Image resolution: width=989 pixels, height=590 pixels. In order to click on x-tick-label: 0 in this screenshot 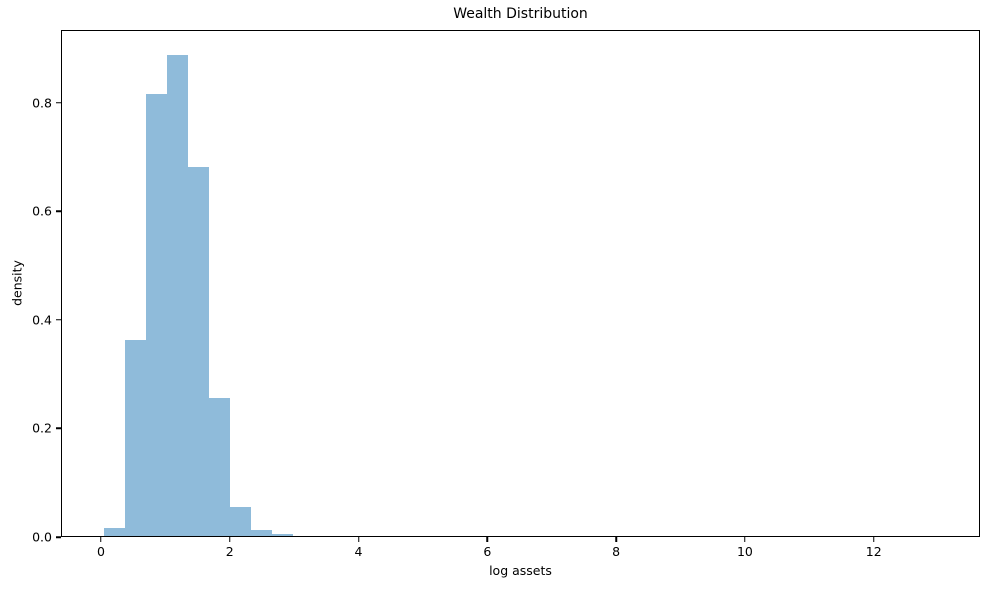, I will do `click(100, 551)`.